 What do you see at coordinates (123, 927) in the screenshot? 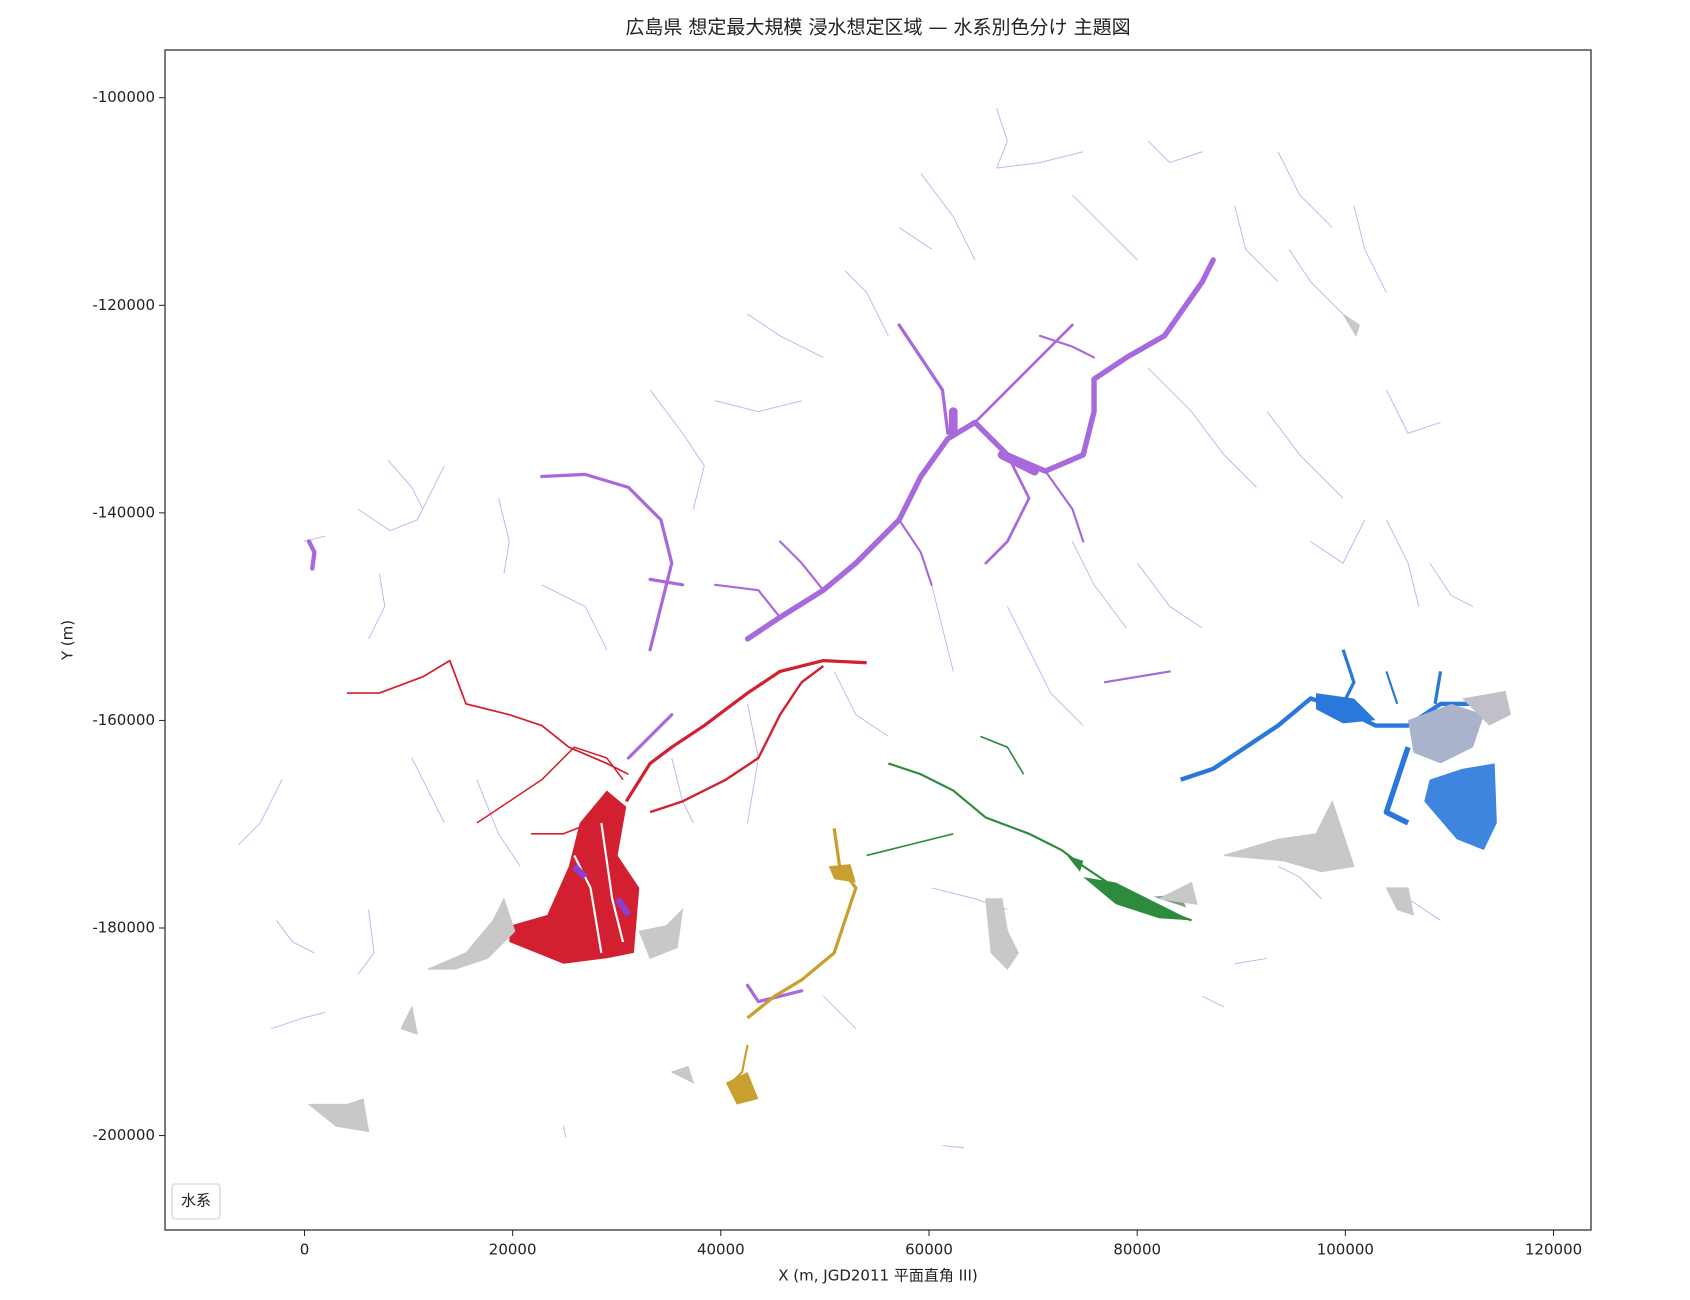
I see `y-tick-label: -180000` at bounding box center [123, 927].